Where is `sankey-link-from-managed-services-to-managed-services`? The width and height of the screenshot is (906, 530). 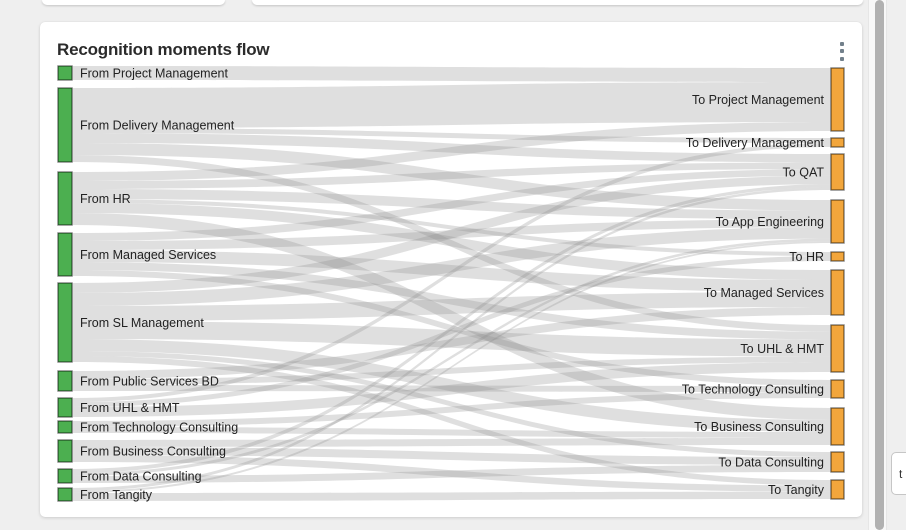 sankey-link-from-managed-services-to-managed-services is located at coordinates (451, 271).